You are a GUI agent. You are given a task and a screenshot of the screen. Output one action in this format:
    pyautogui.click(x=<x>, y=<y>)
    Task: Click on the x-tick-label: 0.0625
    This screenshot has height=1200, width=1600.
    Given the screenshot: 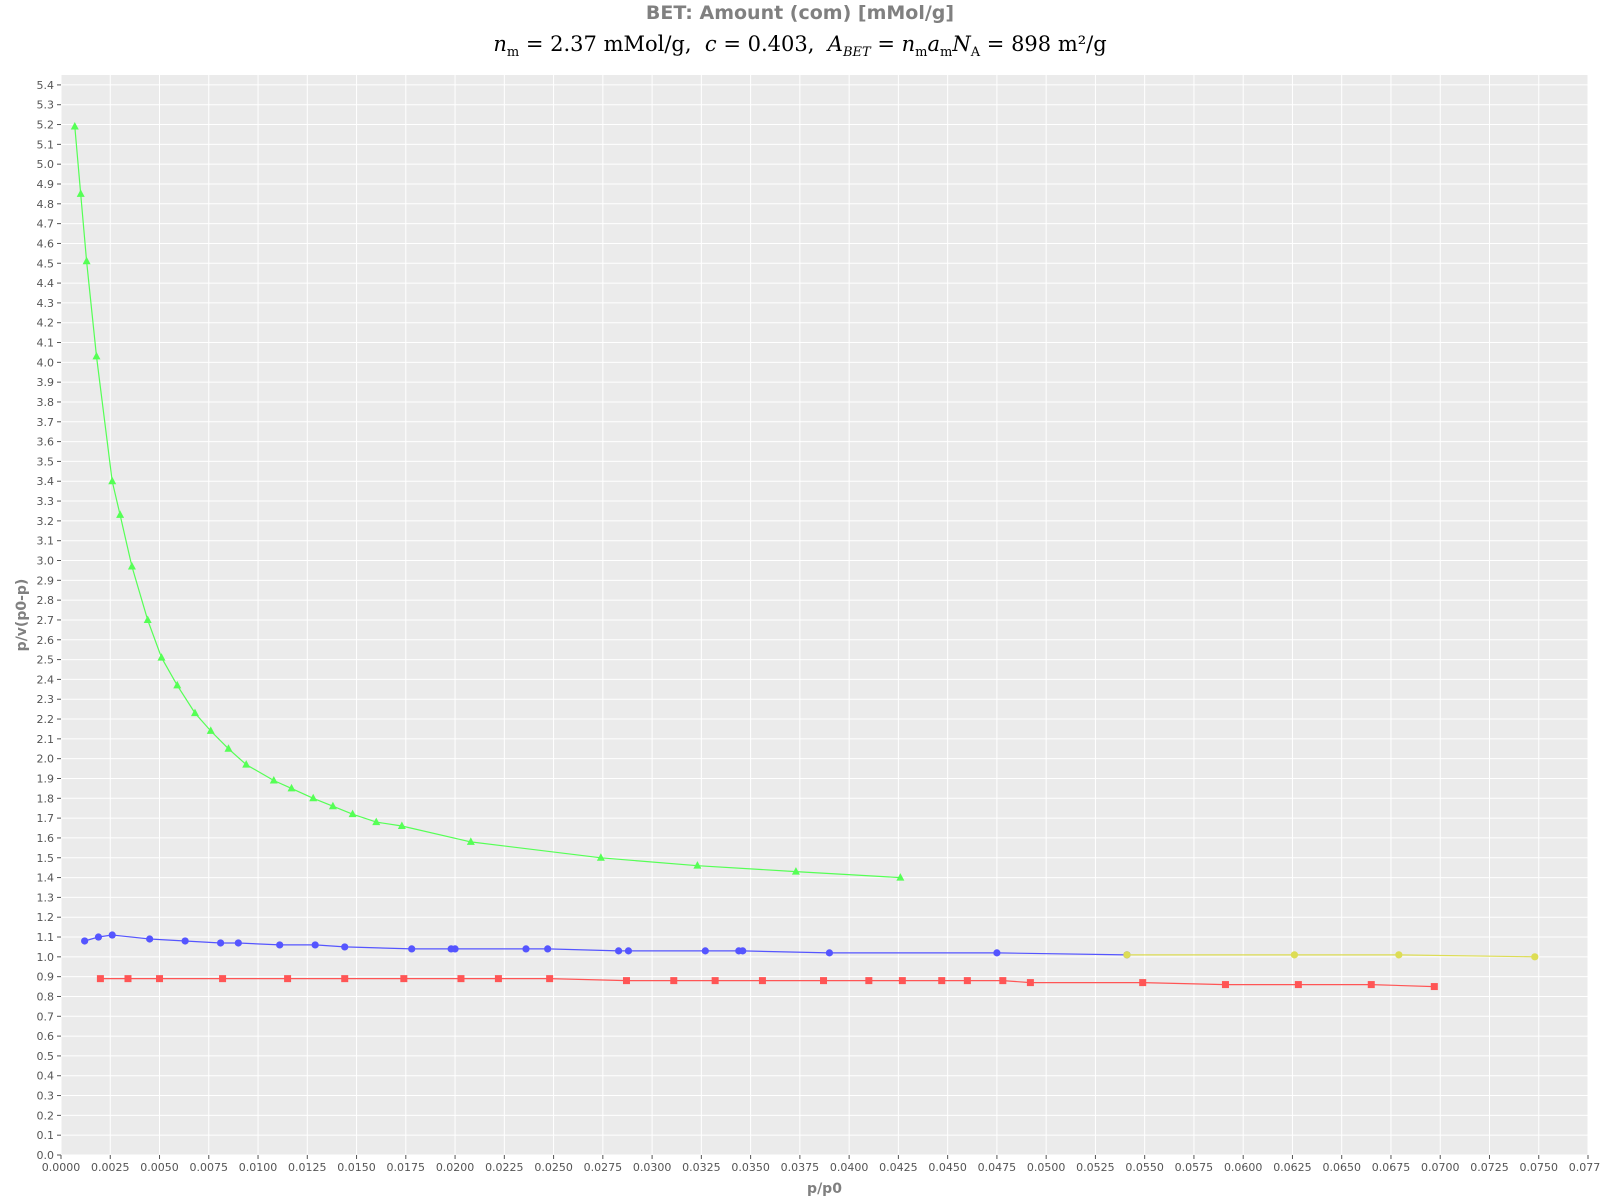 What is the action you would take?
    pyautogui.click(x=1292, y=1167)
    